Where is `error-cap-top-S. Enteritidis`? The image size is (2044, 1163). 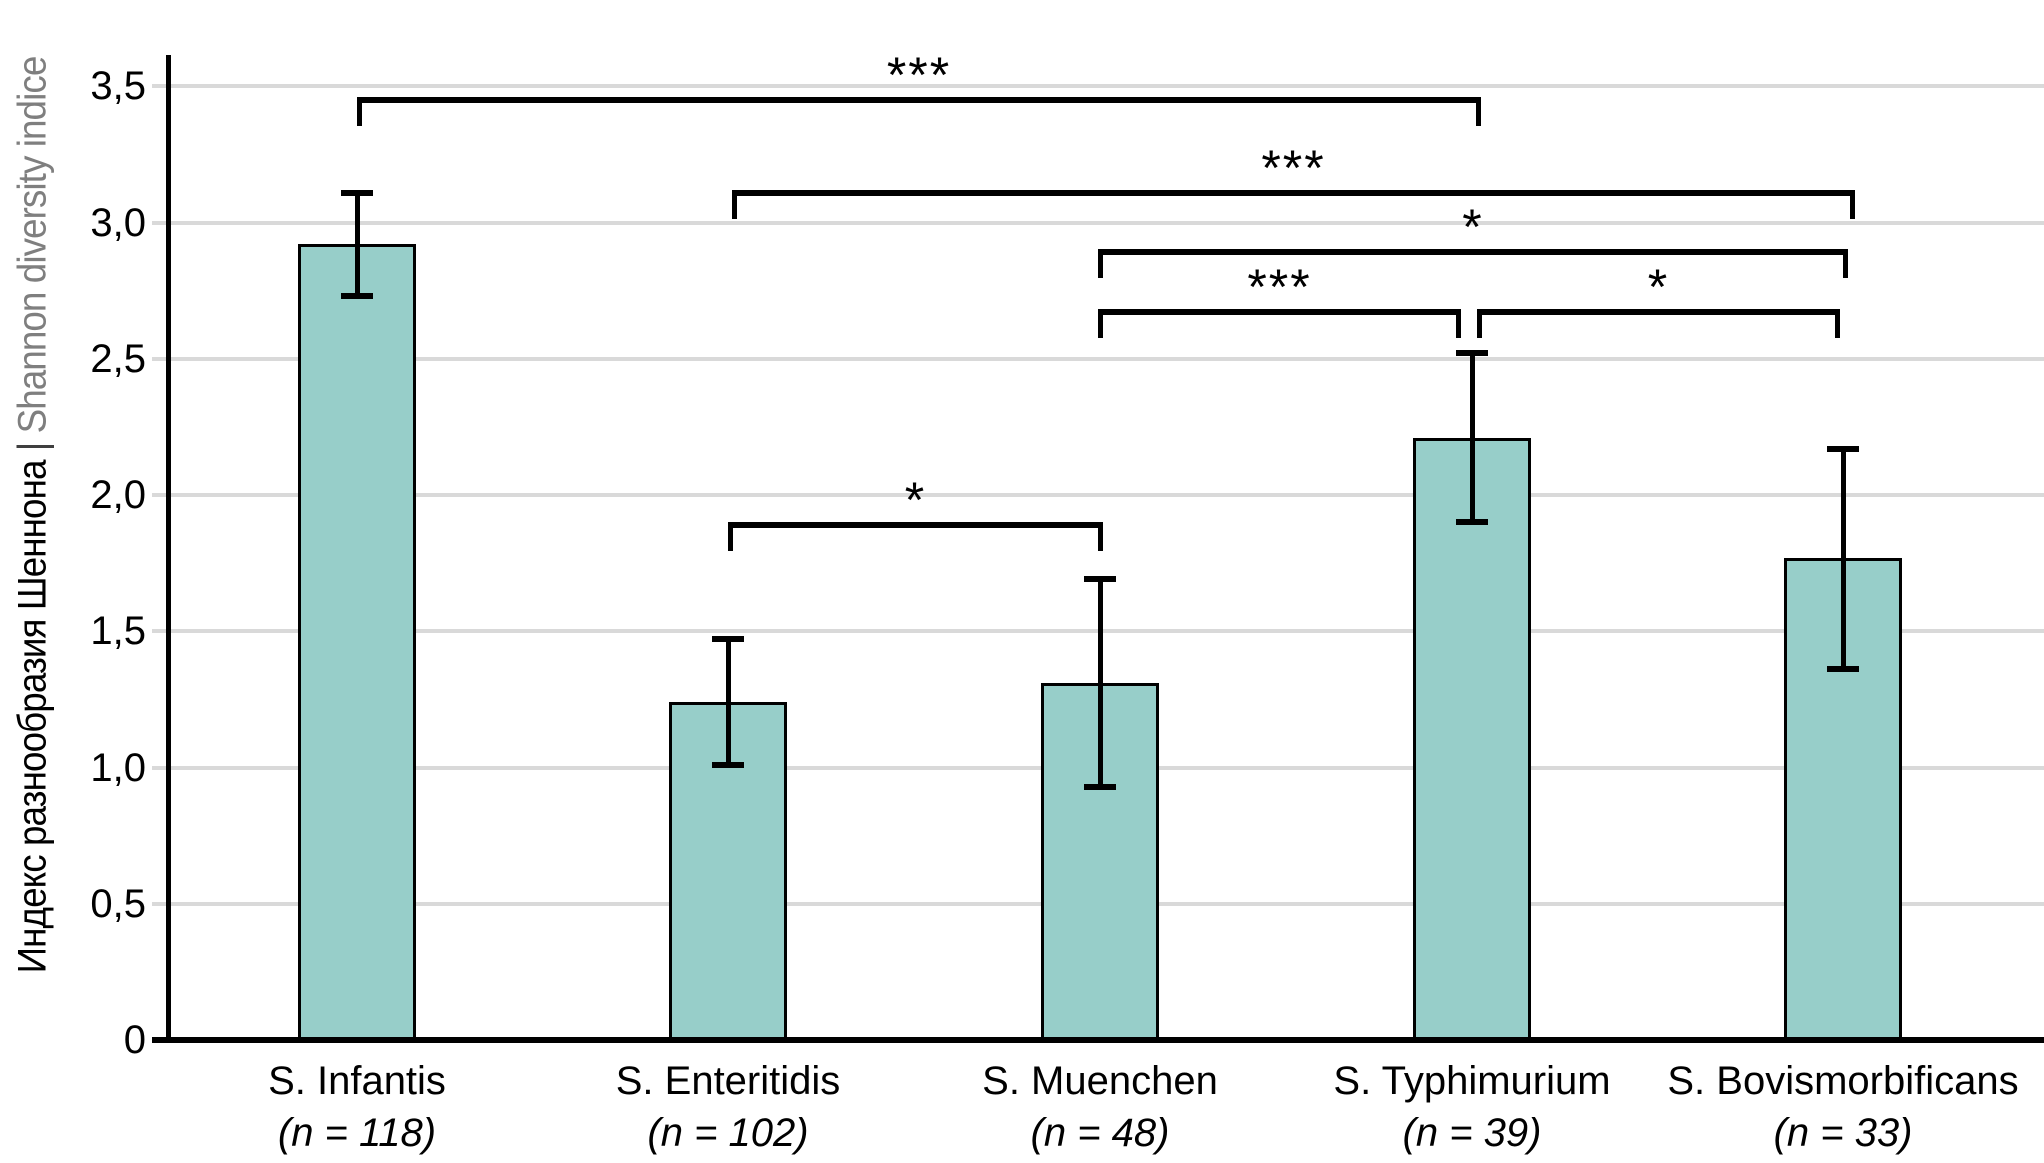 error-cap-top-S. Enteritidis is located at coordinates (728, 639).